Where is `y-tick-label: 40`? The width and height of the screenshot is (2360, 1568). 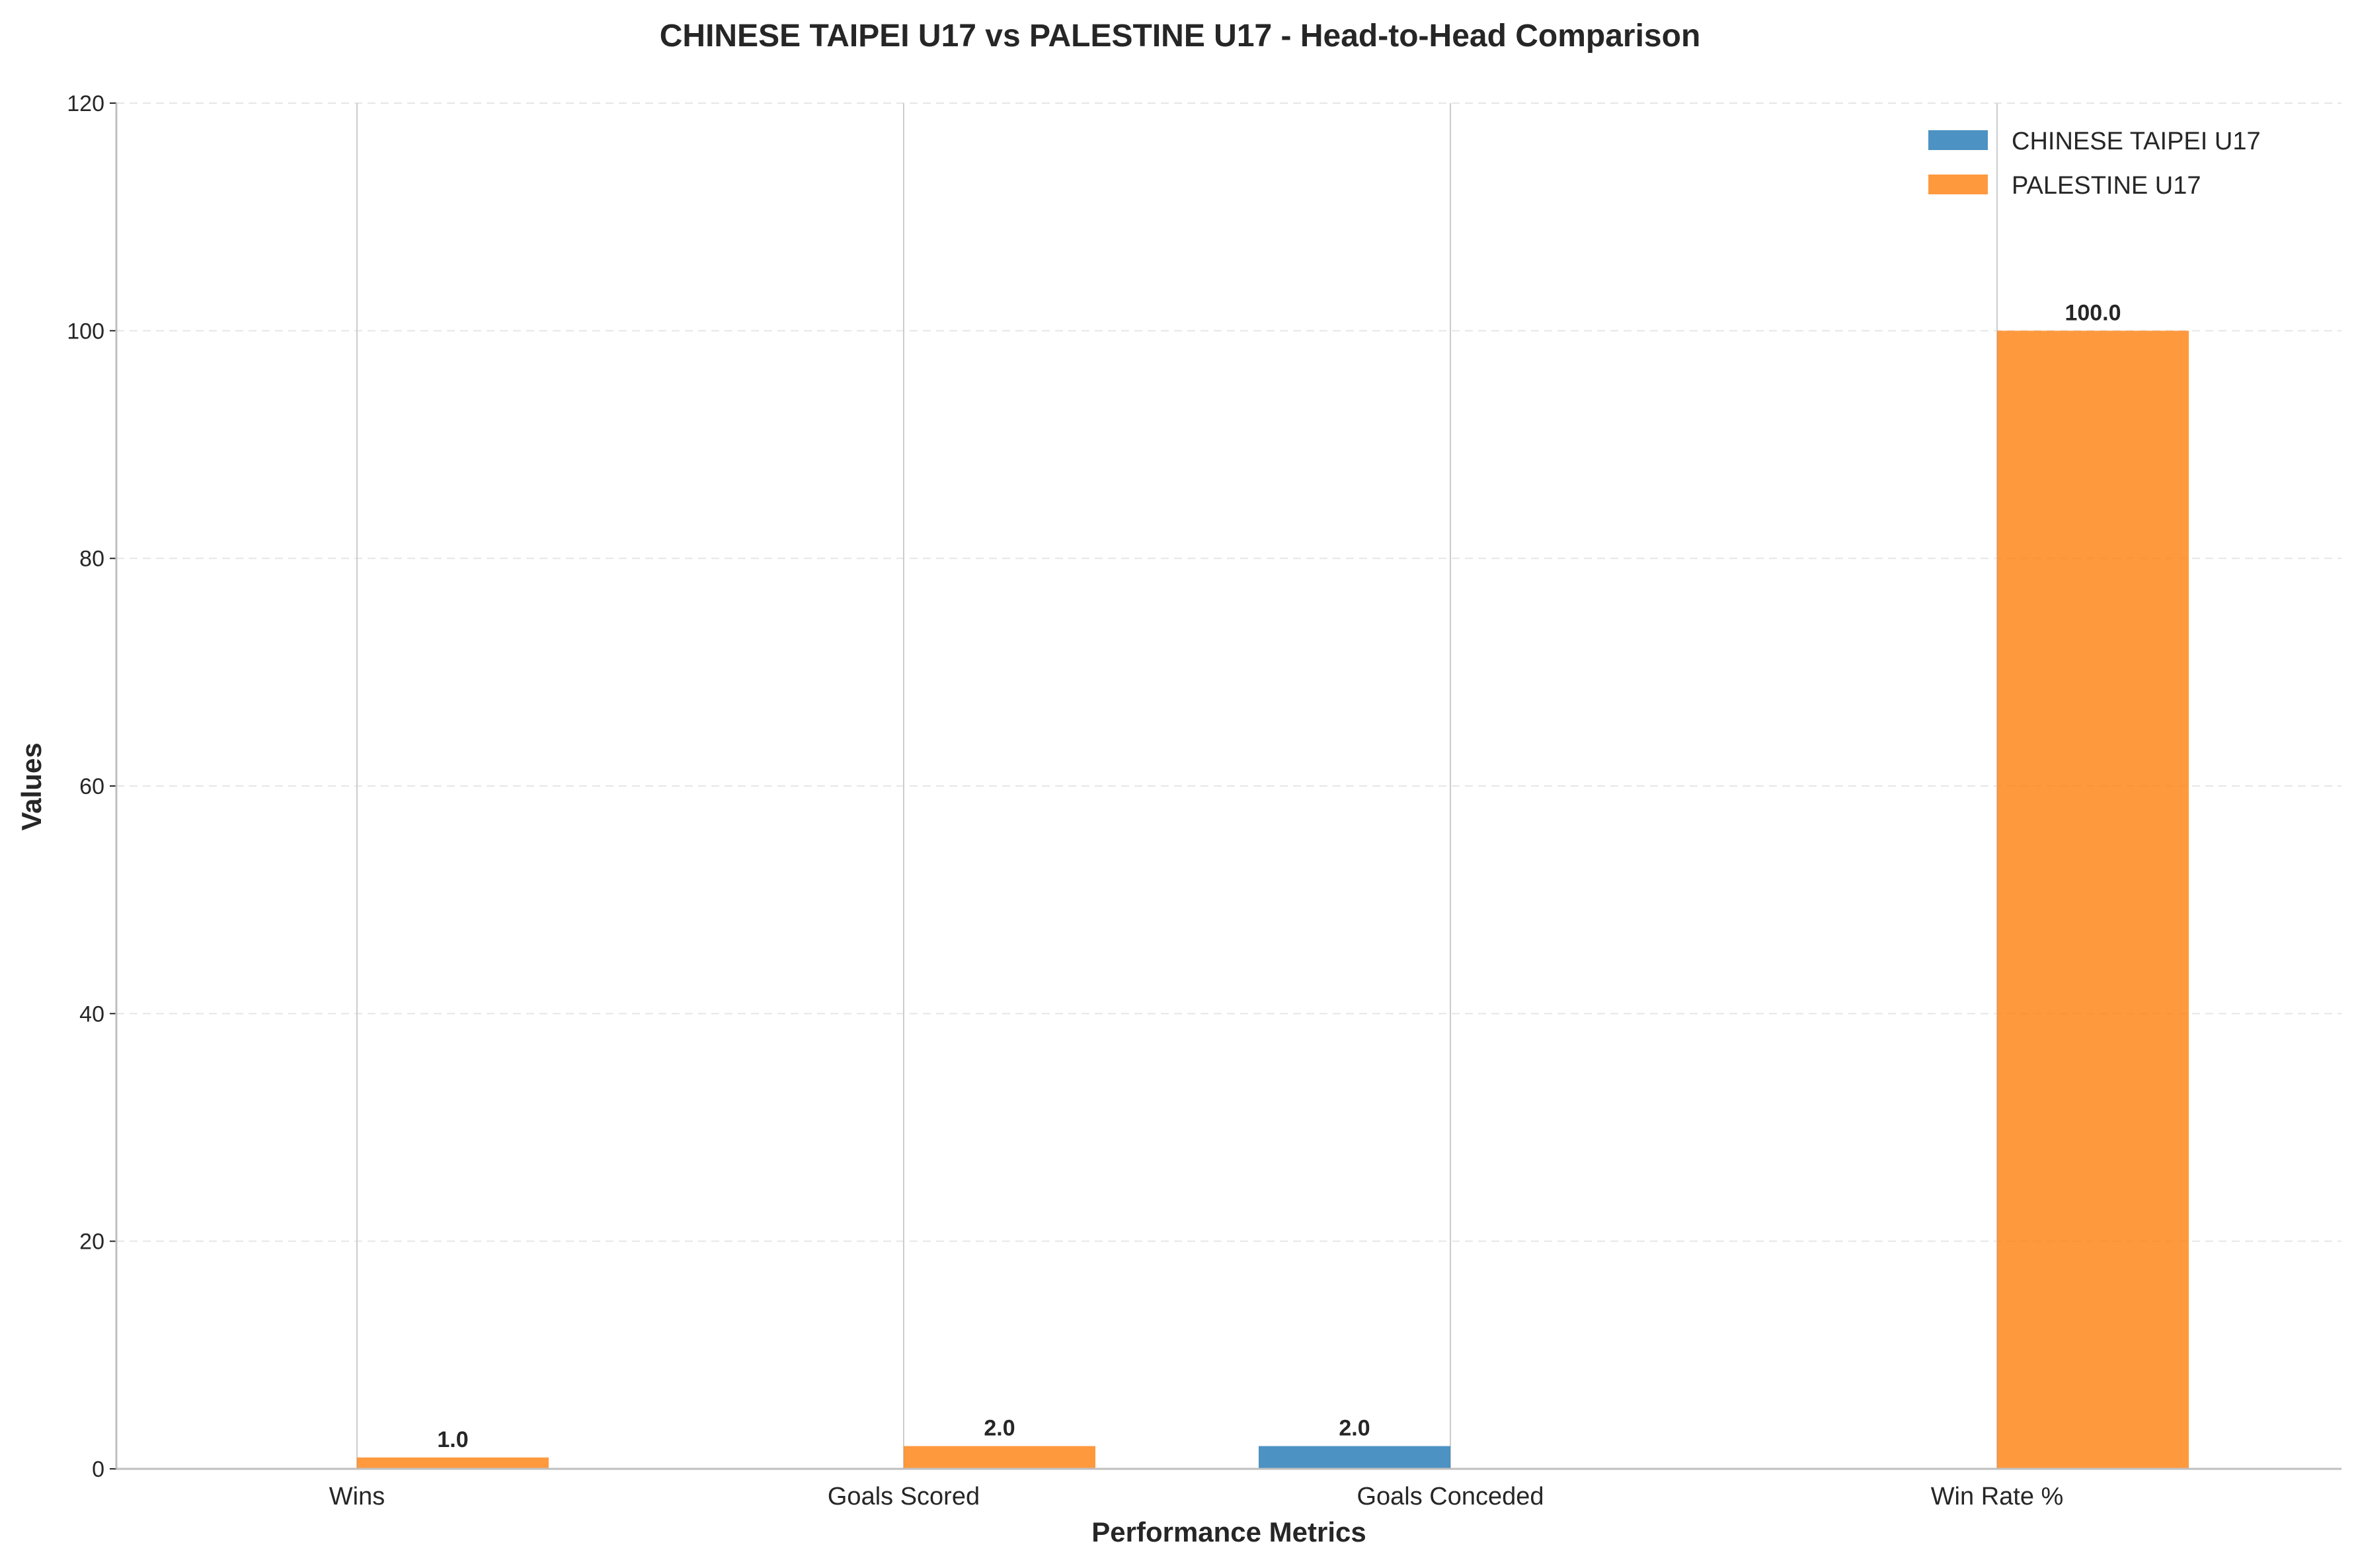
y-tick-label: 40 is located at coordinates (91, 1014).